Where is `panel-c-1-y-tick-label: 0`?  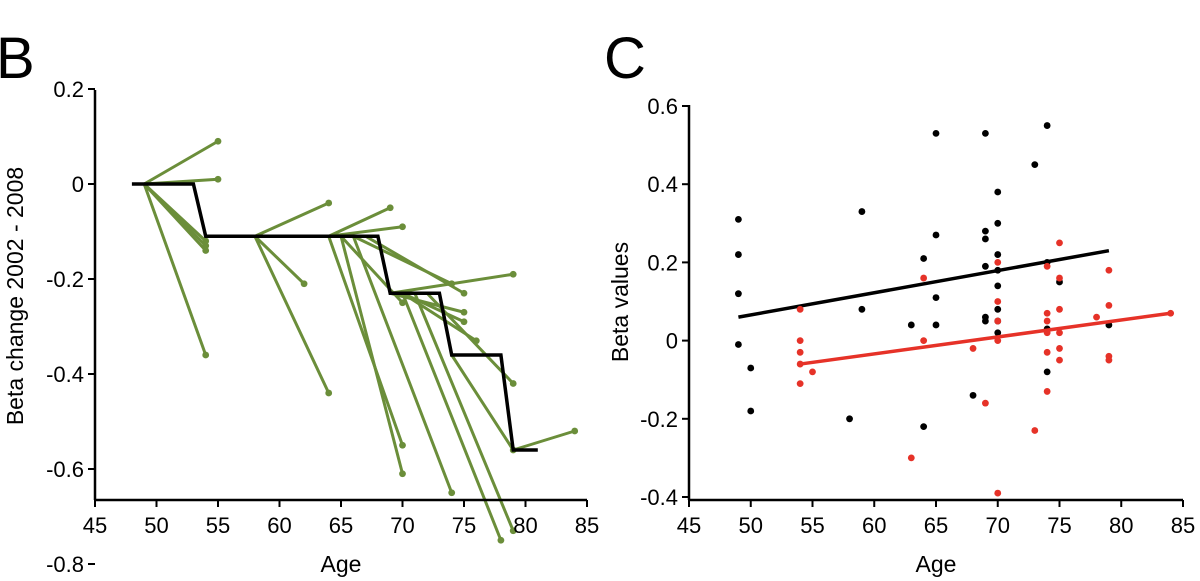 panel-c-1-y-tick-label: 0 is located at coordinates (672, 341).